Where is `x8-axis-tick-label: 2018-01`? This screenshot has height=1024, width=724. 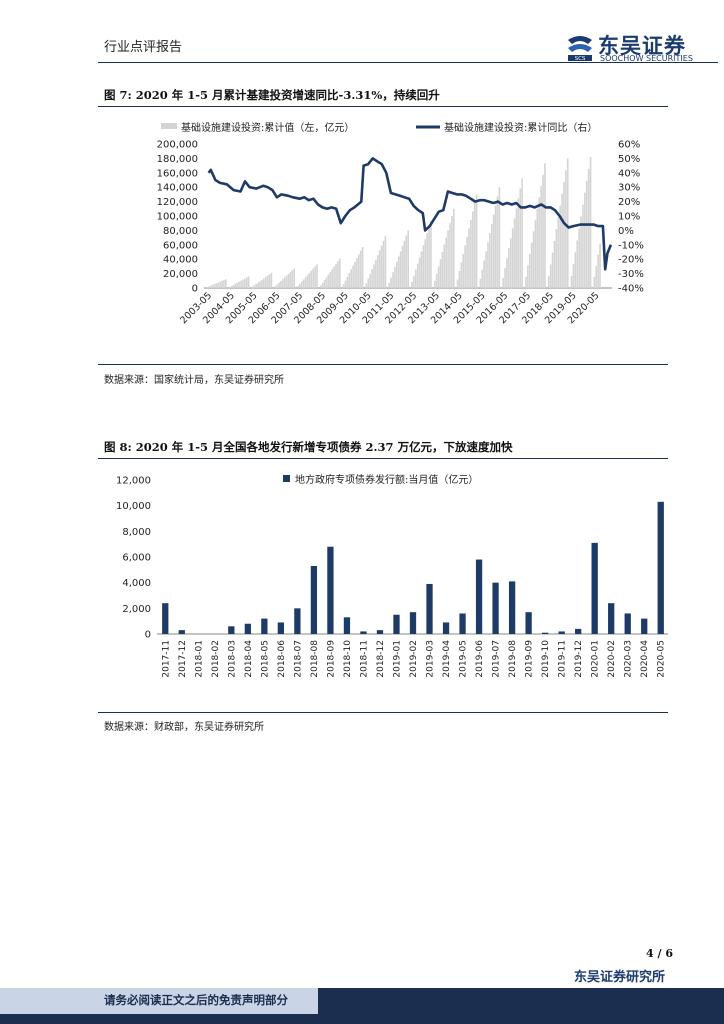 x8-axis-tick-label: 2018-01 is located at coordinates (199, 659).